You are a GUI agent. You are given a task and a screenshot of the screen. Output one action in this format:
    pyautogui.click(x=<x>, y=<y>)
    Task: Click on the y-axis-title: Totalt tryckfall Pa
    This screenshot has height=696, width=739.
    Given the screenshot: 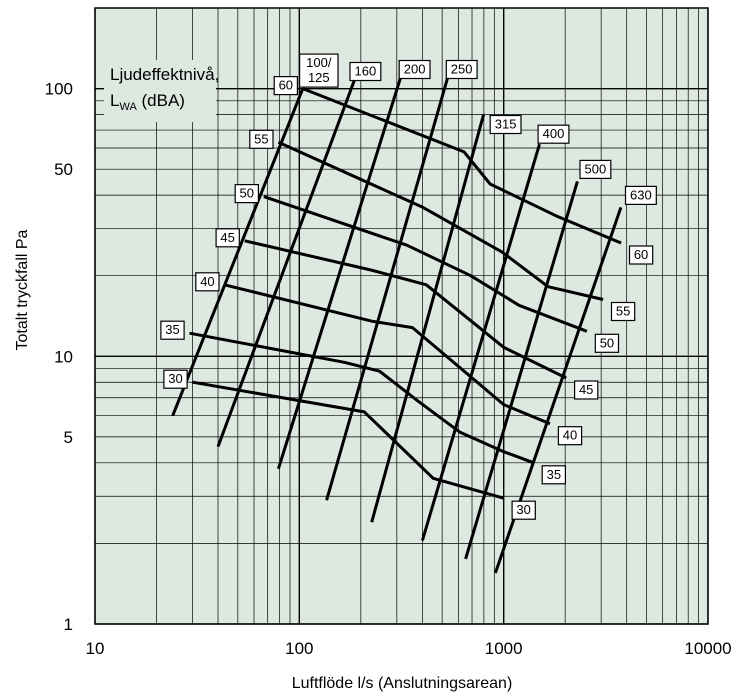 What is the action you would take?
    pyautogui.click(x=22, y=289)
    